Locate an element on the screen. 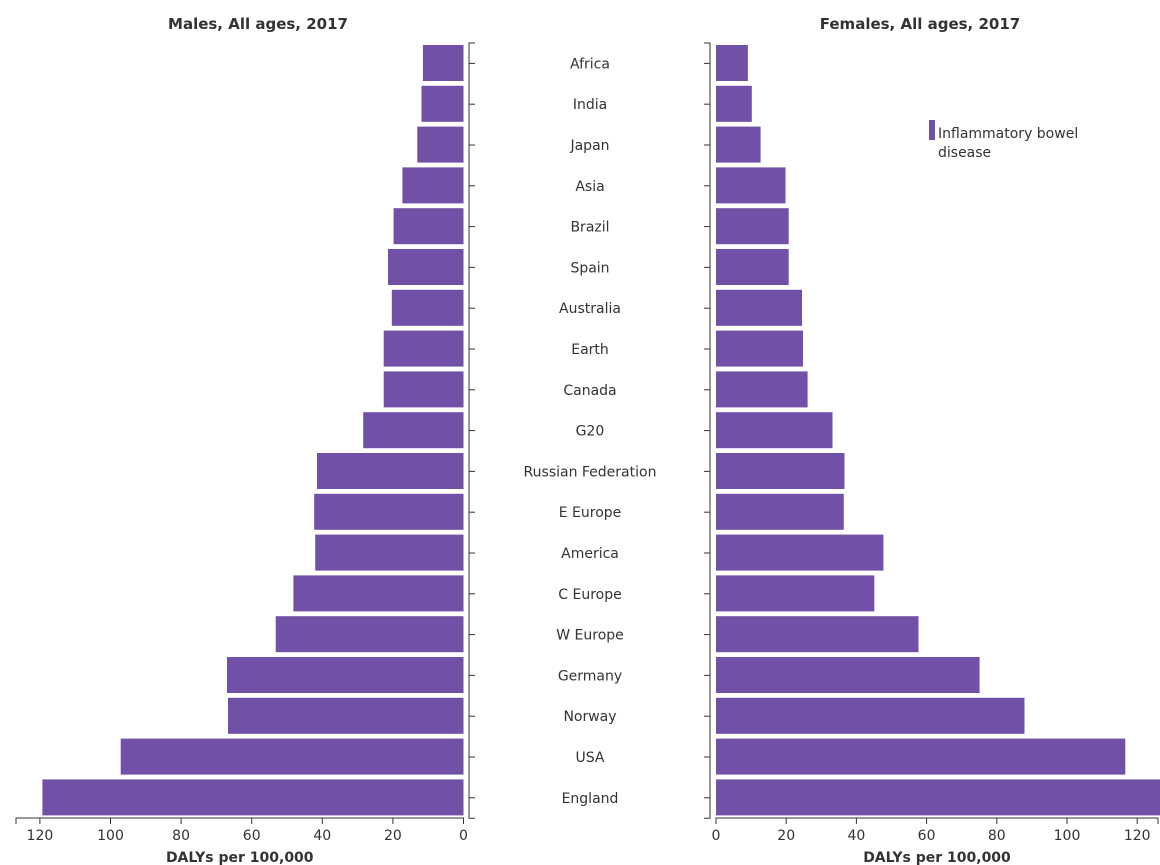  males-bar-c-europe is located at coordinates (378, 593).